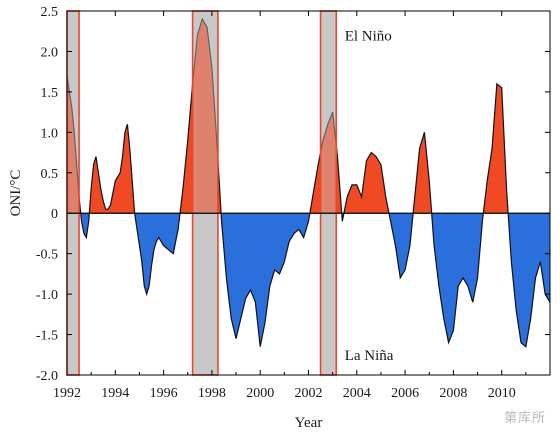 The width and height of the screenshot is (560, 434). What do you see at coordinates (309, 393) in the screenshot?
I see `x-tick-label: 2002` at bounding box center [309, 393].